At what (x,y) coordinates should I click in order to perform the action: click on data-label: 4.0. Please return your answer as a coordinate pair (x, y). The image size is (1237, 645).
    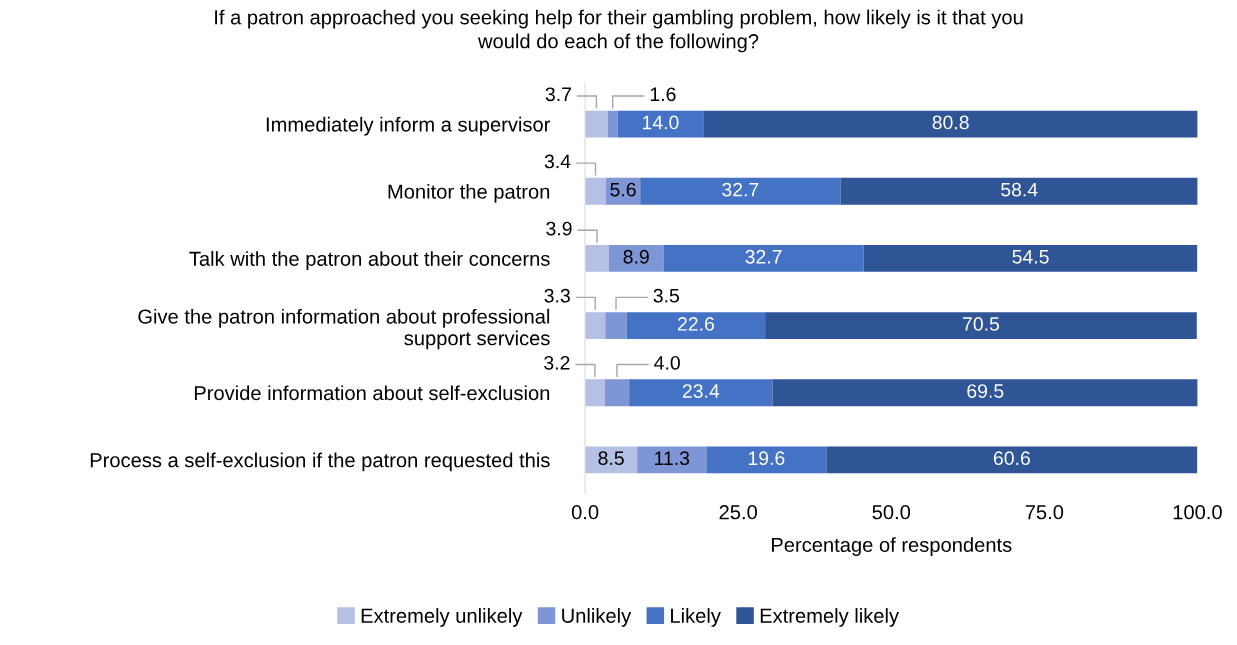
    Looking at the image, I should click on (667, 362).